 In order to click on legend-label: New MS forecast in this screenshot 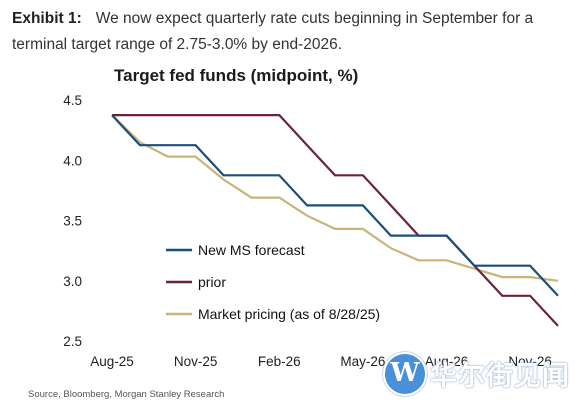, I will do `click(251, 250)`.